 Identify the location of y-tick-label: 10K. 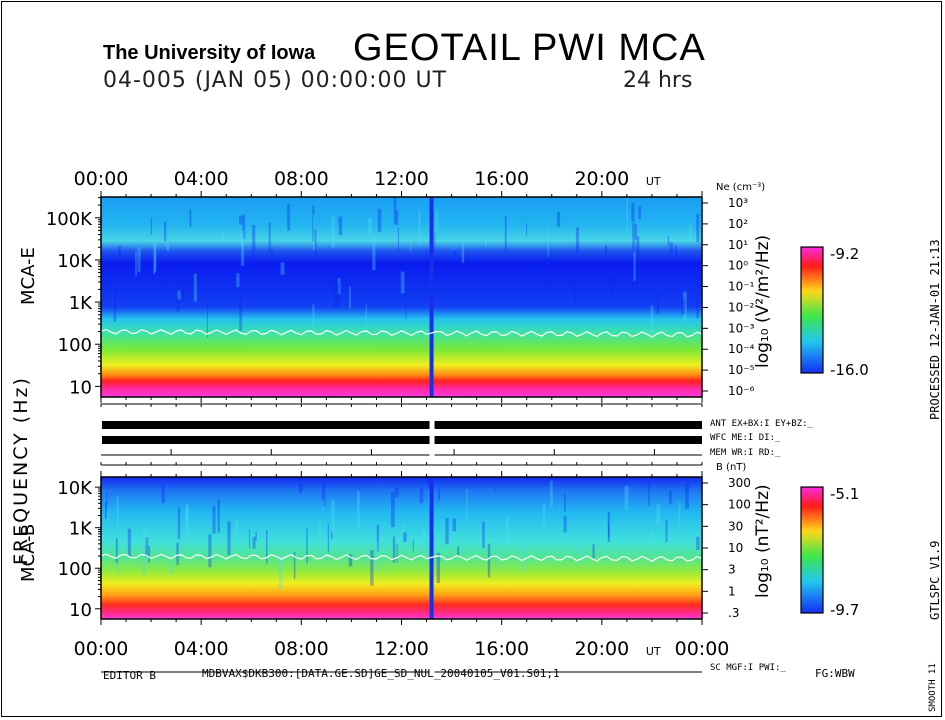
(75, 488).